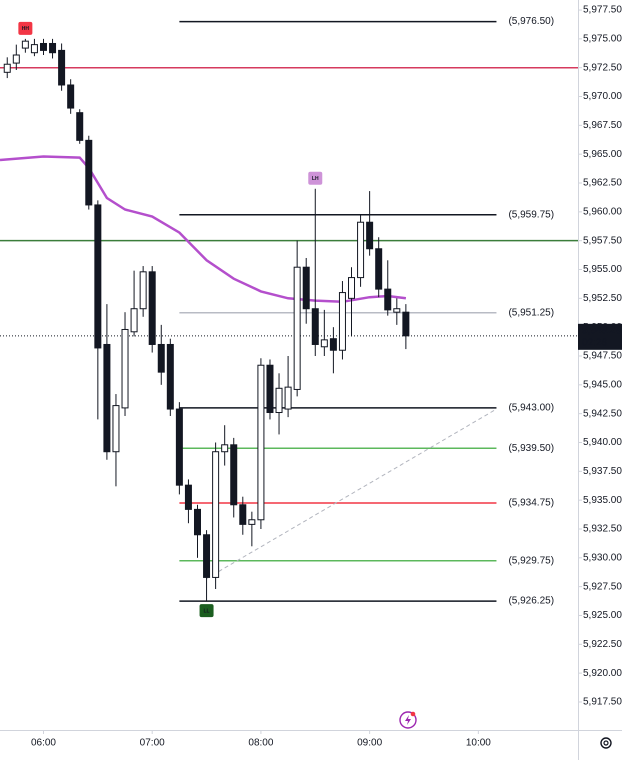  What do you see at coordinates (602, 673) in the screenshot?
I see `y-tick-label: 5,920.00` at bounding box center [602, 673].